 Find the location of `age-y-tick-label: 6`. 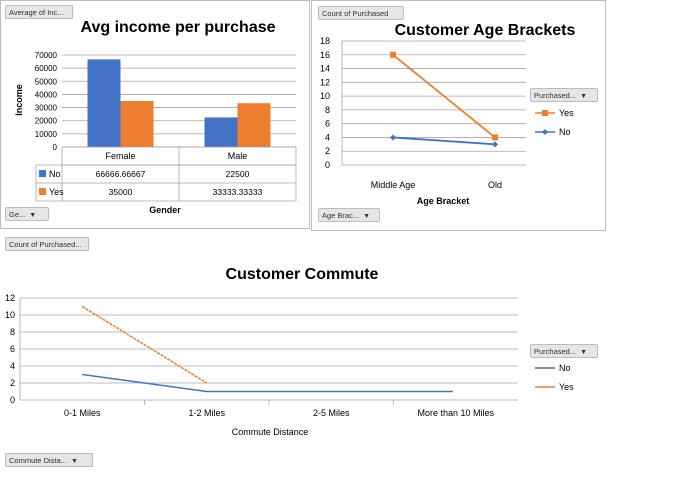

age-y-tick-label: 6 is located at coordinates (327, 124).